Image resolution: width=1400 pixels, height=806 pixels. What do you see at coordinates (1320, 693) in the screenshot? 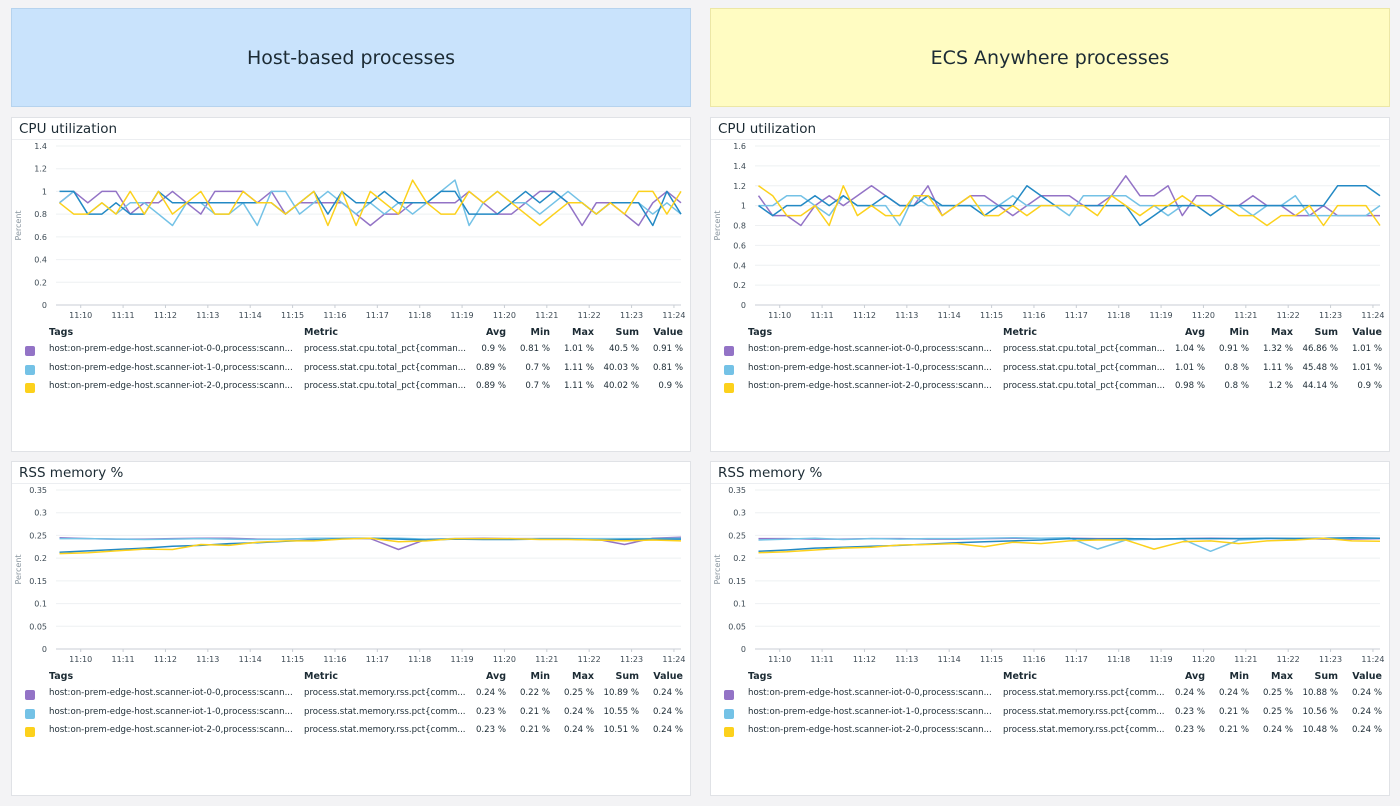
I see `cell-sum: 10.88 %` at bounding box center [1320, 693].